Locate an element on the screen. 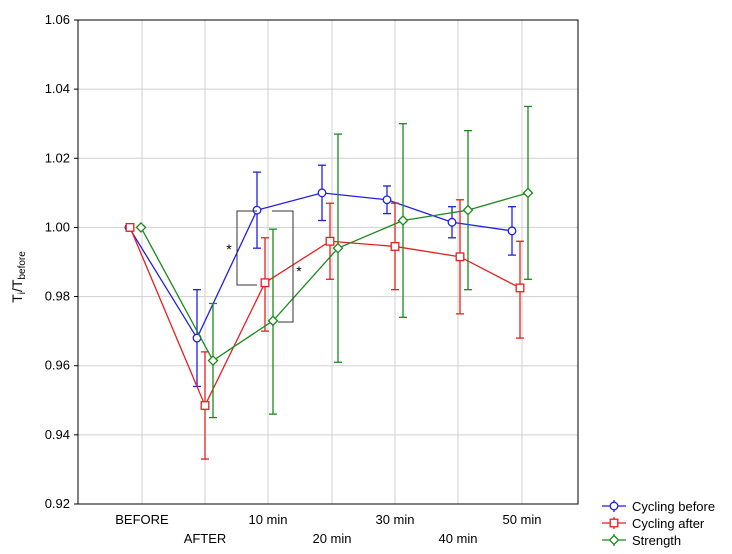 Image resolution: width=732 pixels, height=554 pixels. legend-label: Cycling after is located at coordinates (668, 523).